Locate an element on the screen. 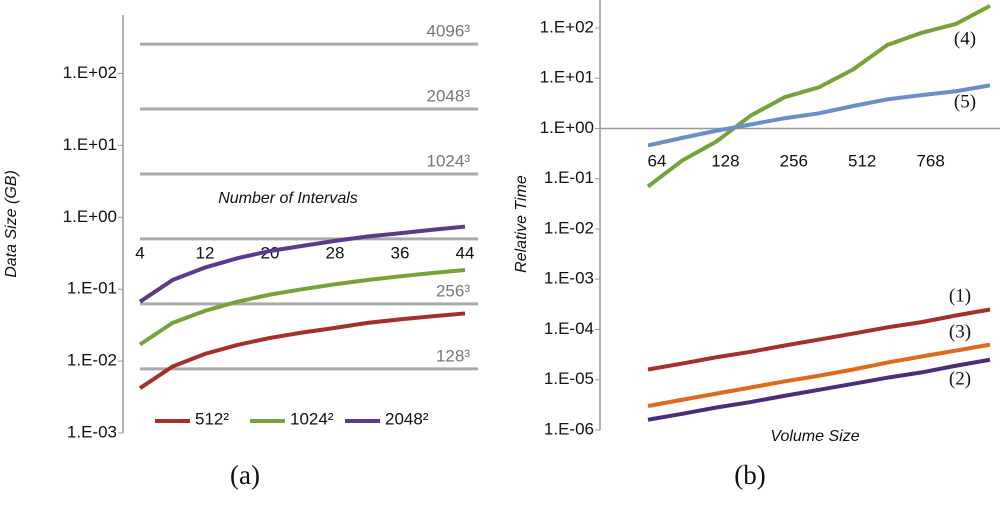 The width and height of the screenshot is (1003, 505). caption: (a) is located at coordinates (245, 475).